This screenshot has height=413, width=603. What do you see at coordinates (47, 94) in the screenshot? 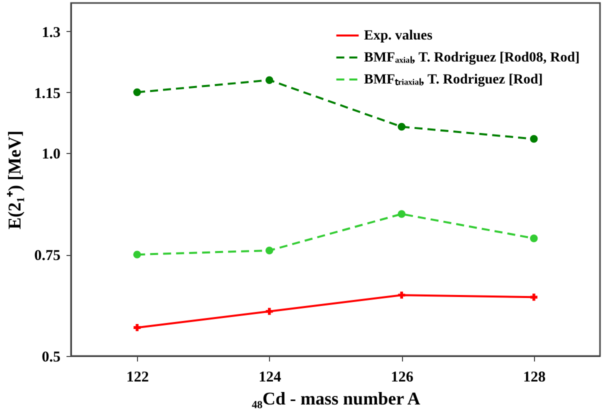
I see `y-tick-label: 1.15` at bounding box center [47, 94].